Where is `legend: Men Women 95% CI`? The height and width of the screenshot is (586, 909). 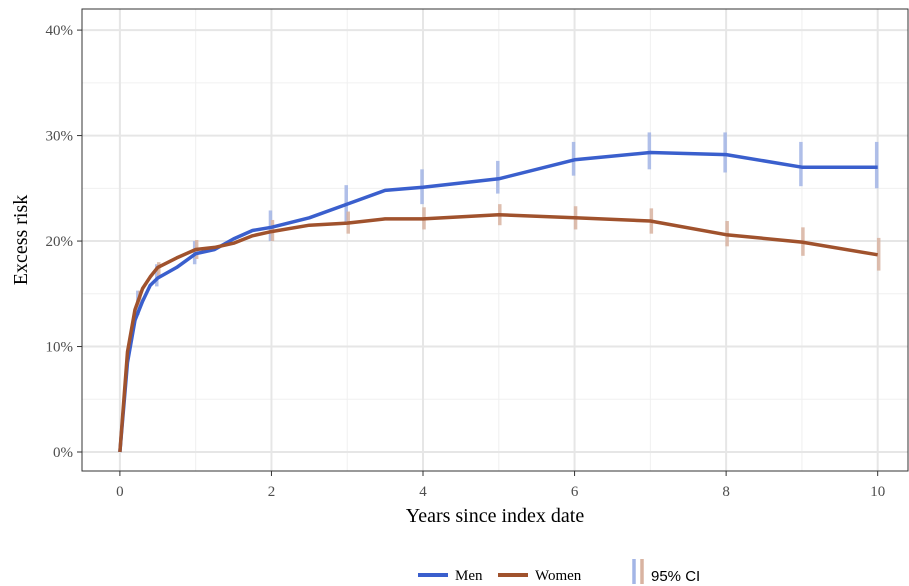
legend: Men Women 95% CI is located at coordinates (559, 572).